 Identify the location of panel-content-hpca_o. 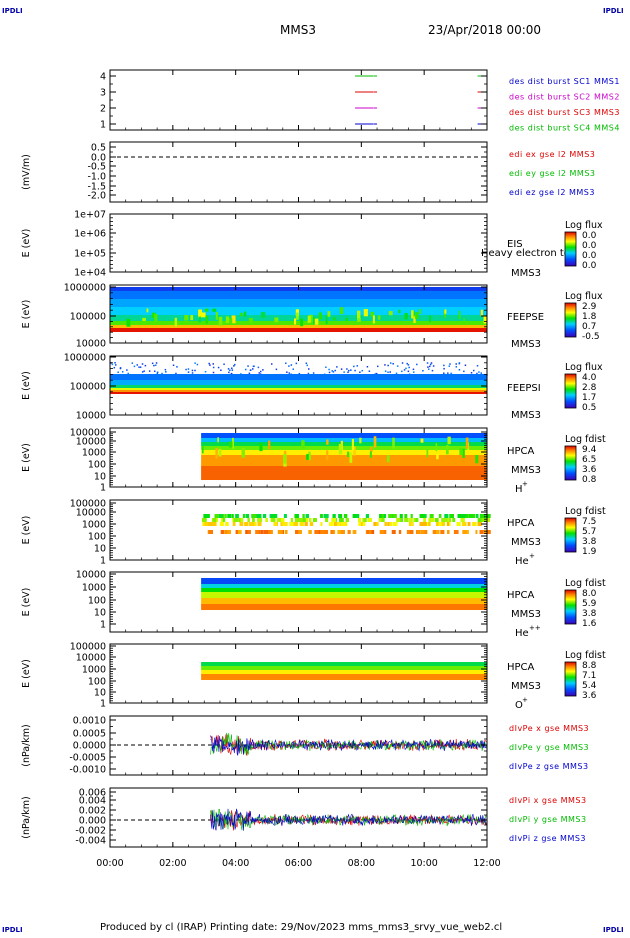
(344, 671).